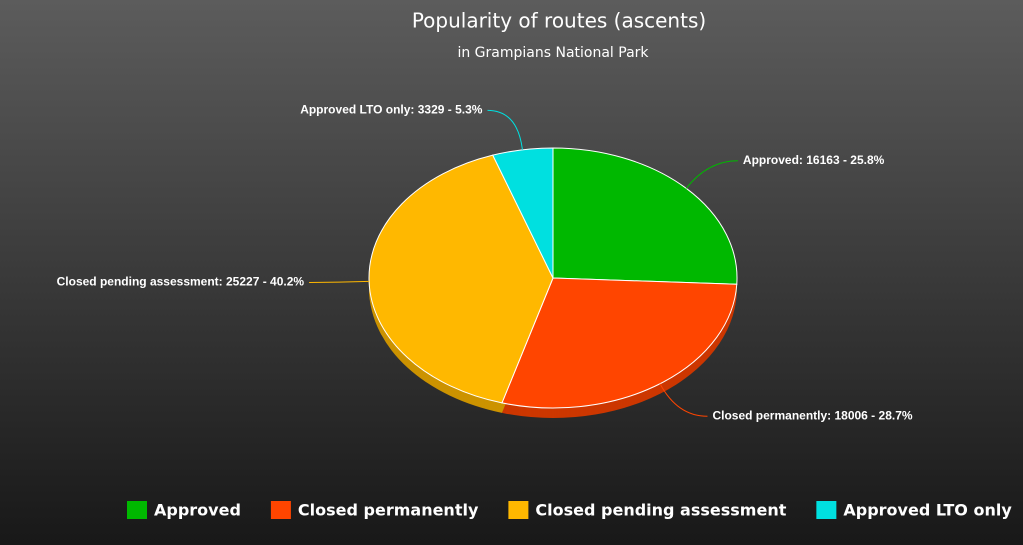 The width and height of the screenshot is (1023, 545). I want to click on legend-label: Closed permanently, so click(388, 510).